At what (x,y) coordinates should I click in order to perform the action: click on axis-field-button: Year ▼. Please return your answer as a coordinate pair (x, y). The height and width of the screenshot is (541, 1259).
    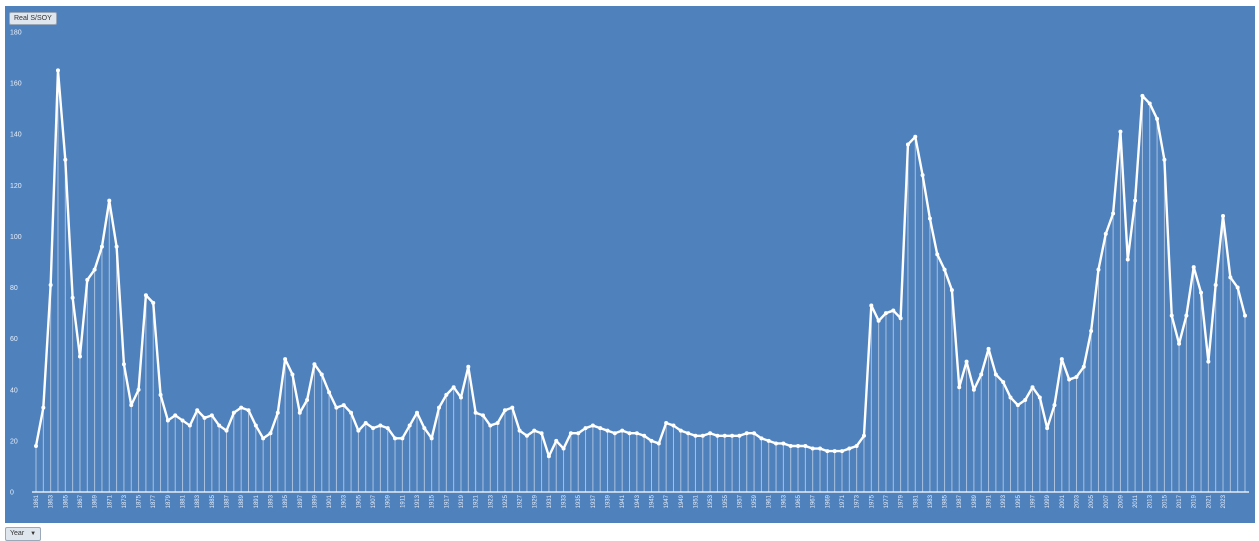
    Looking at the image, I should click on (23, 534).